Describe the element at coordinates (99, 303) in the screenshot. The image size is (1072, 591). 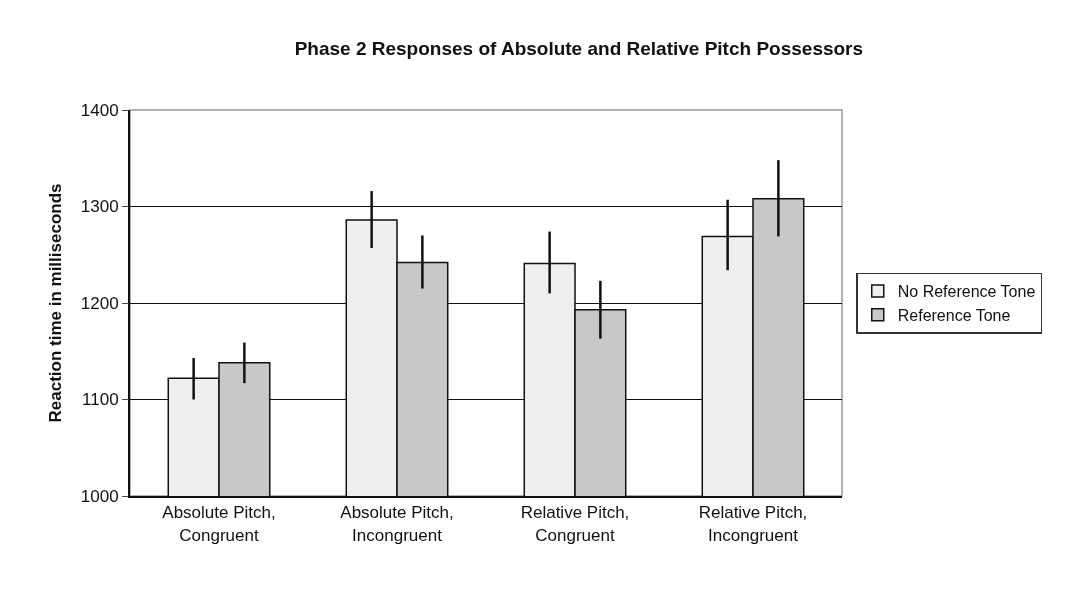
I see `y-tick-label: 1200` at that location.